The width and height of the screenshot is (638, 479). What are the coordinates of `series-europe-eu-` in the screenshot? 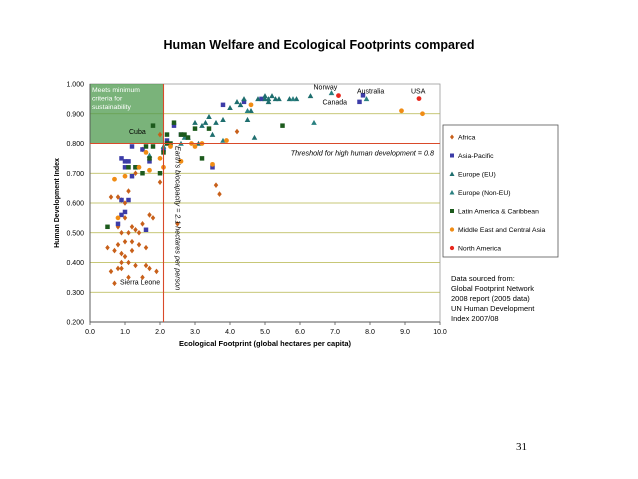 It's located at (249, 119).